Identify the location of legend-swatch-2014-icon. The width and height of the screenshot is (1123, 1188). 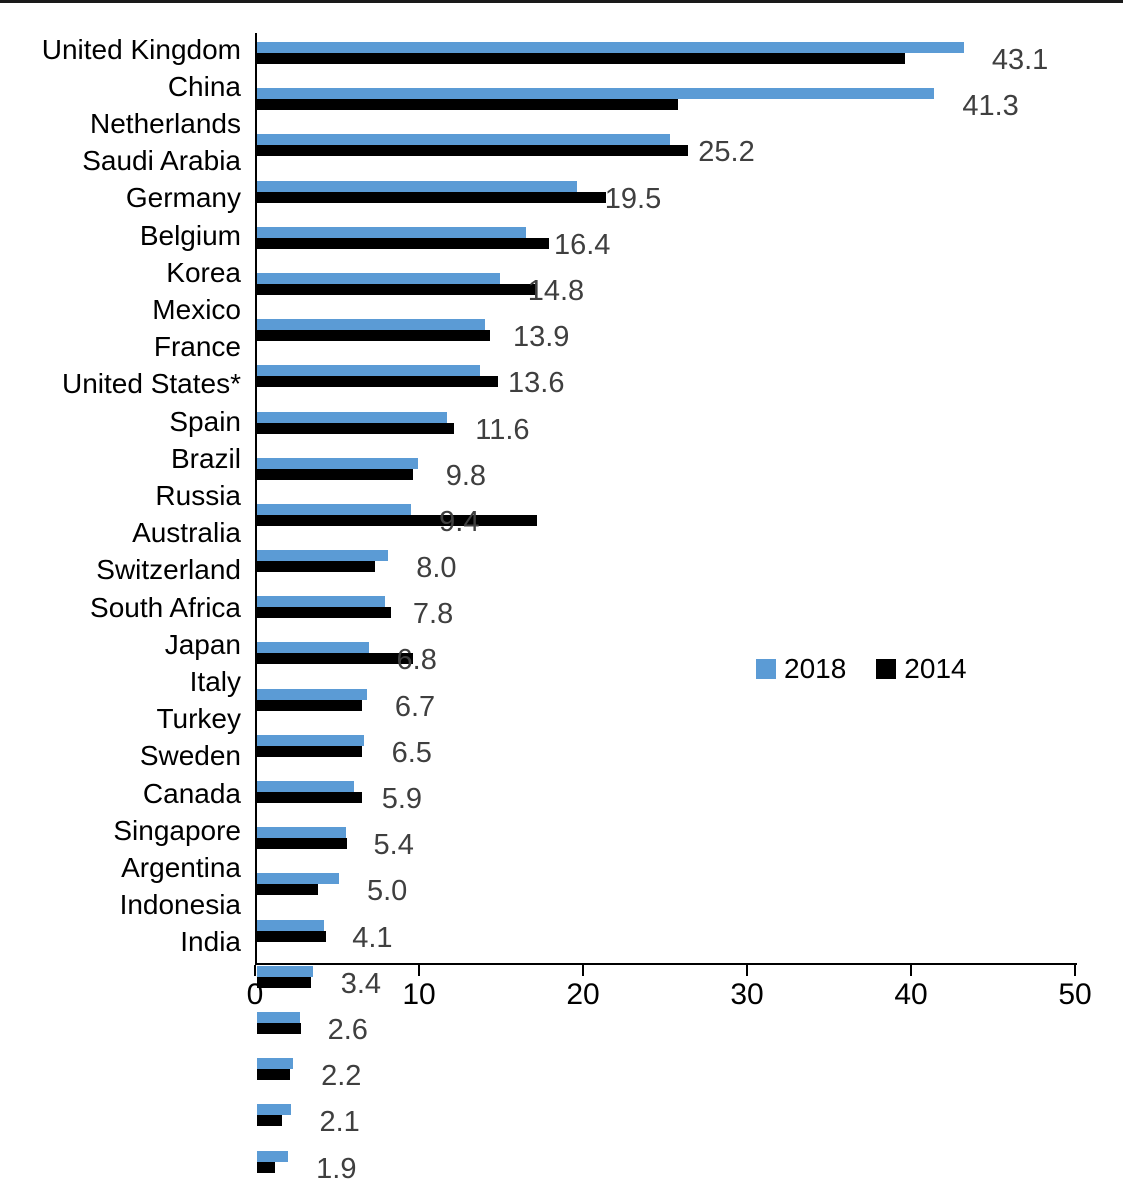
(886, 669).